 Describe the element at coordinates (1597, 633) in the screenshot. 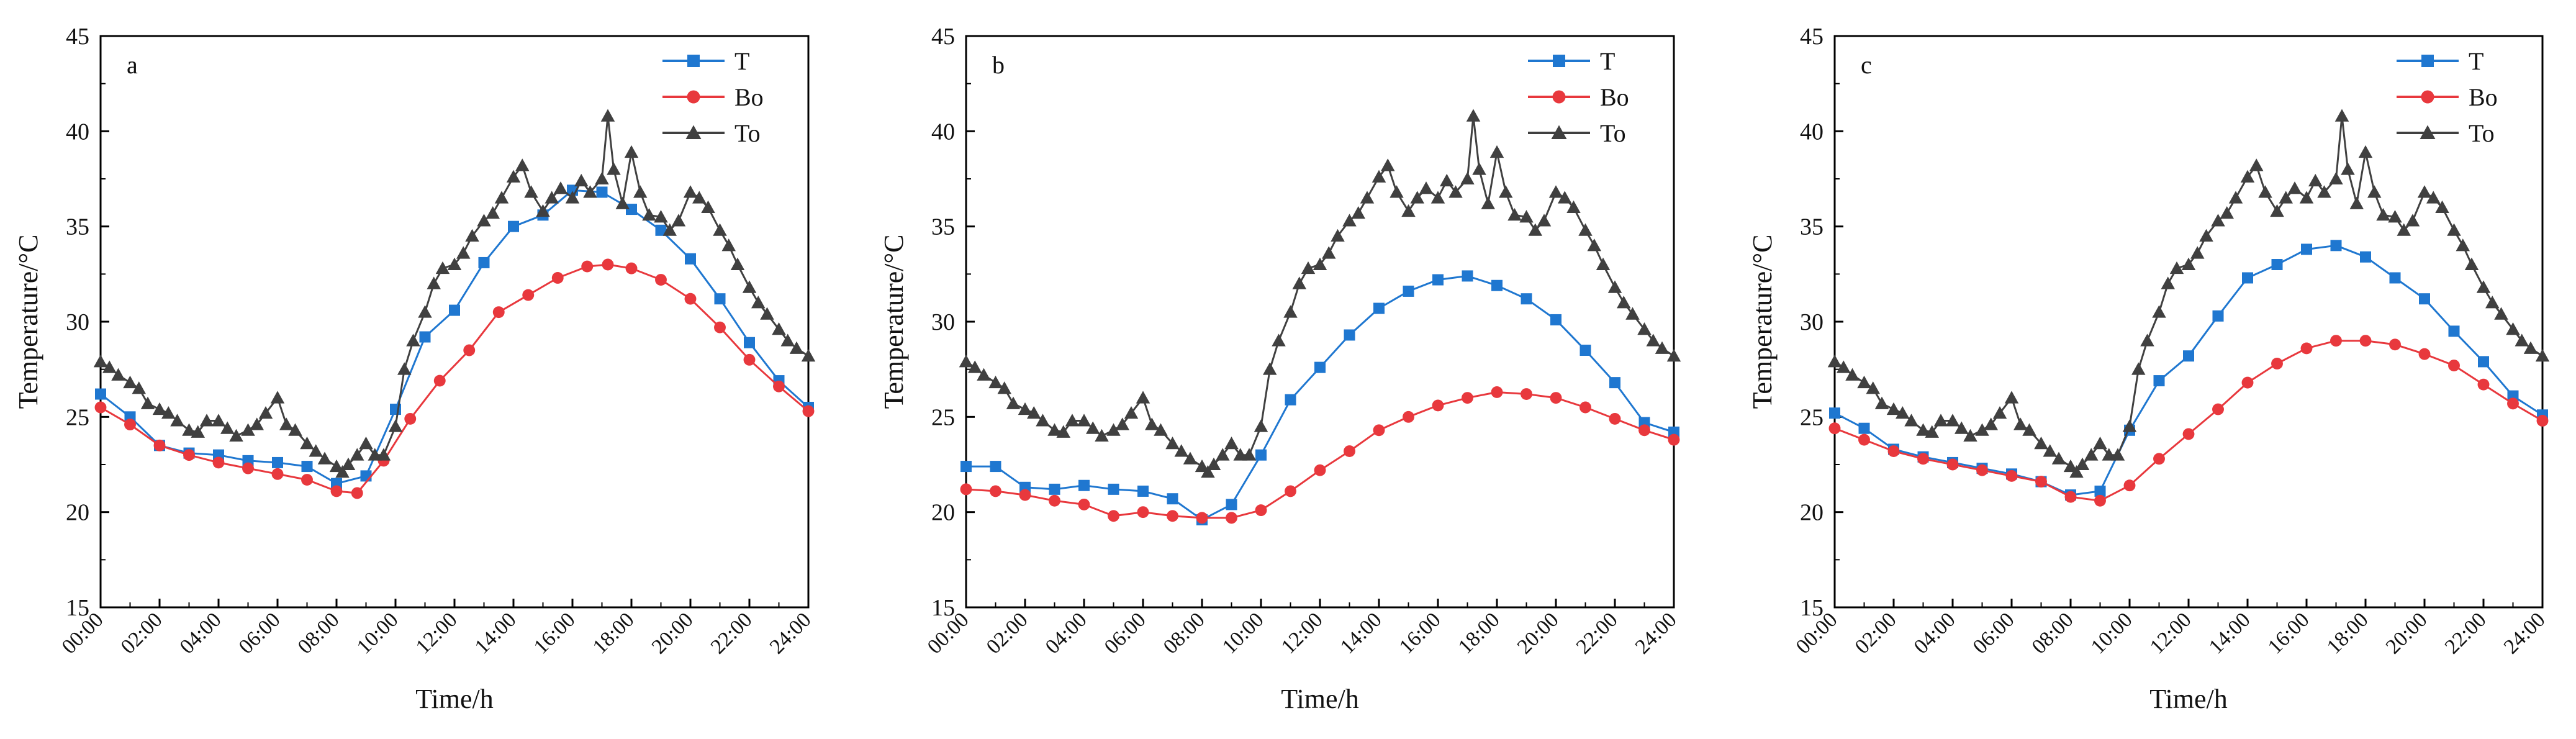

I see `x-tick-label: 22:00` at that location.